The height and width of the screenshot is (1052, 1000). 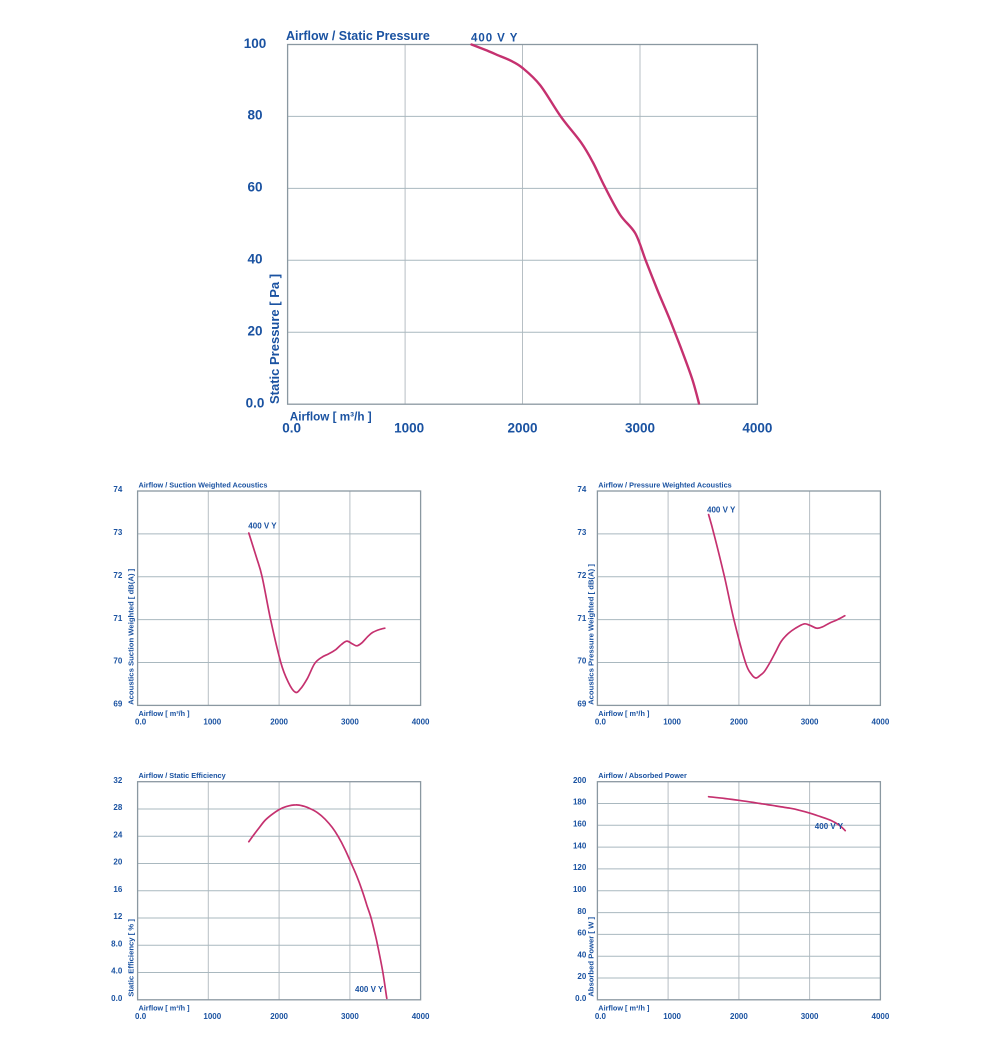 I want to click on svg-text:Acoustics Pressure Weighted [: Acoustics Pressure Weighted [ dB(A) ], so click(x=591, y=634).